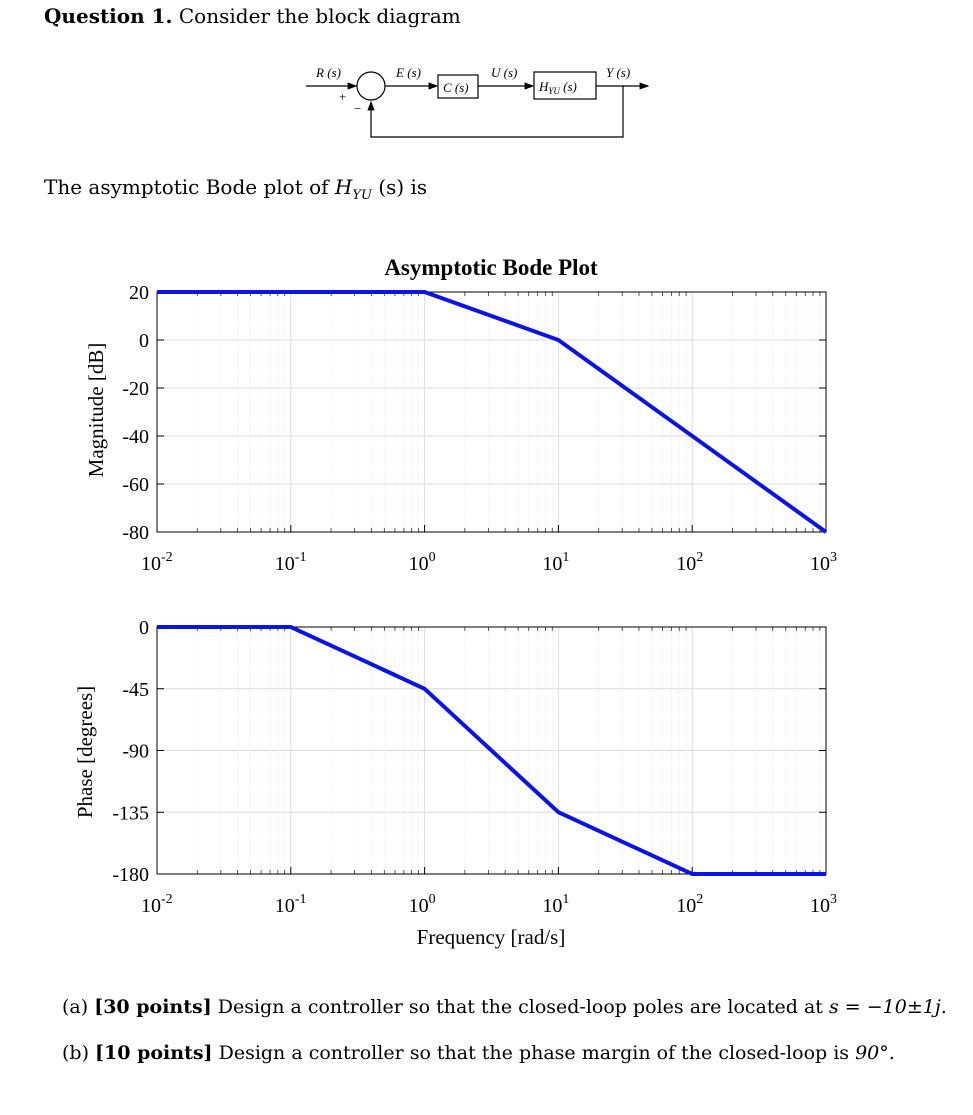 Image resolution: width=973 pixels, height=1115 pixels. What do you see at coordinates (343, 187) in the screenshot?
I see `plant-symbol: H` at bounding box center [343, 187].